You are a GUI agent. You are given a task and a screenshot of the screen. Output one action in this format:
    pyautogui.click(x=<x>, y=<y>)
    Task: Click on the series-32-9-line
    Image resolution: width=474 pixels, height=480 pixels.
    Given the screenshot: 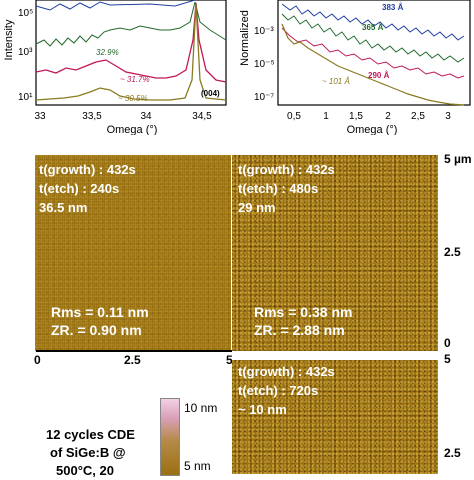 What is the action you would take?
    pyautogui.click(x=131, y=24)
    